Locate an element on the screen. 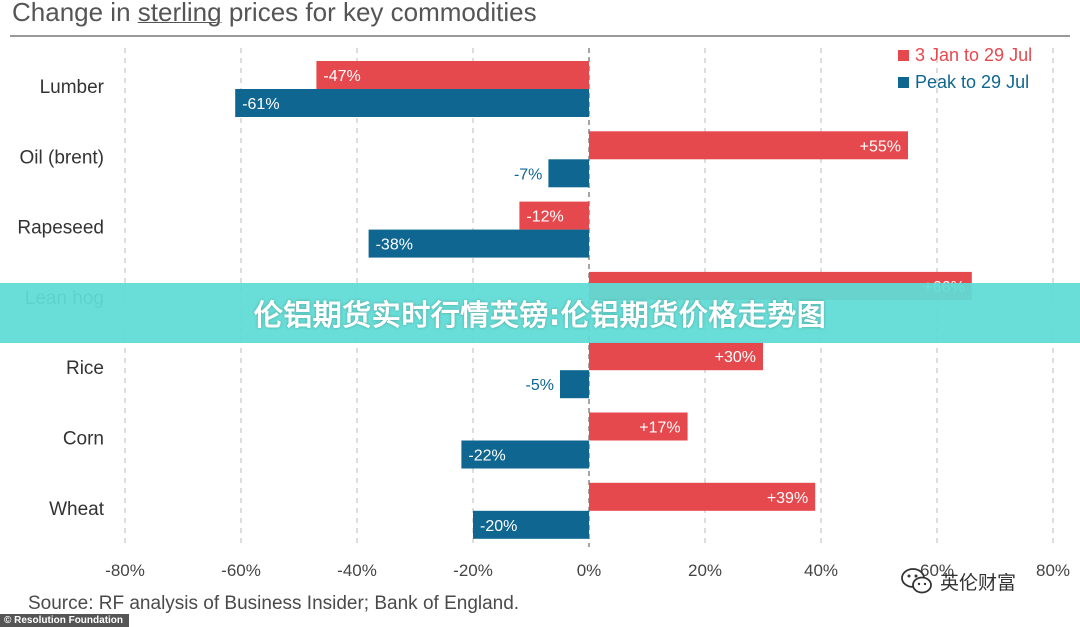 This screenshot has height=627, width=1080. watermark: 英伦财富 is located at coordinates (958, 581).